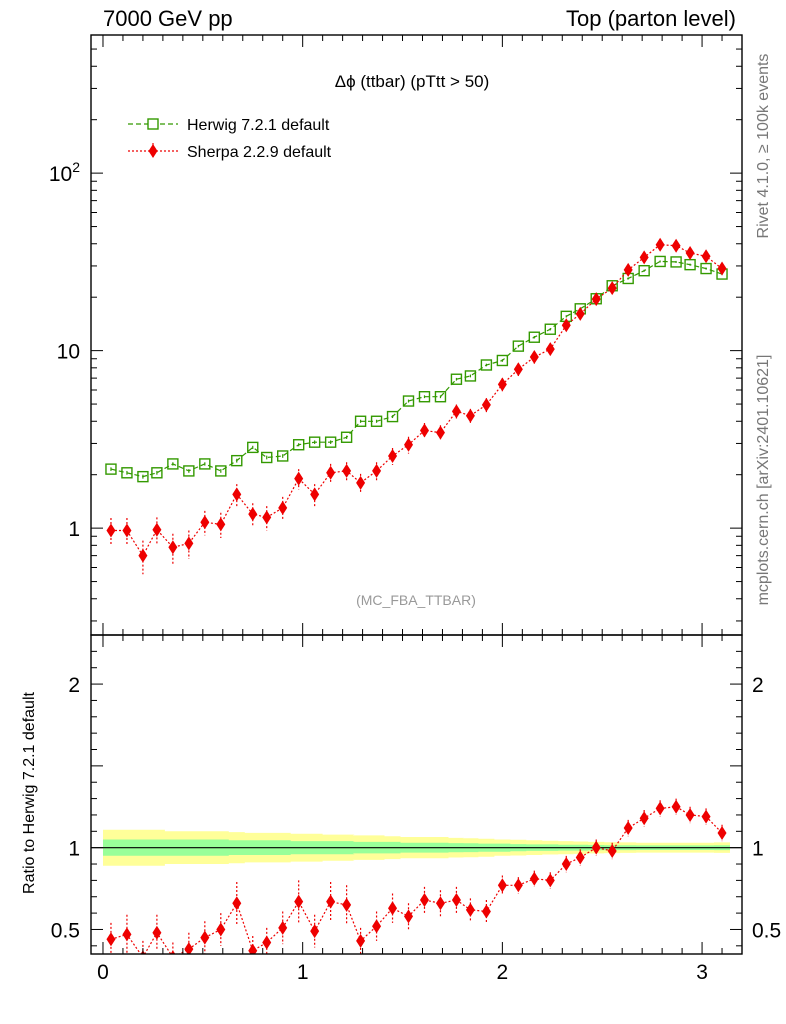 The width and height of the screenshot is (786, 1024). Describe the element at coordinates (65, 930) in the screenshot. I see `ratio-y-tick-label-left: 0.5` at that location.